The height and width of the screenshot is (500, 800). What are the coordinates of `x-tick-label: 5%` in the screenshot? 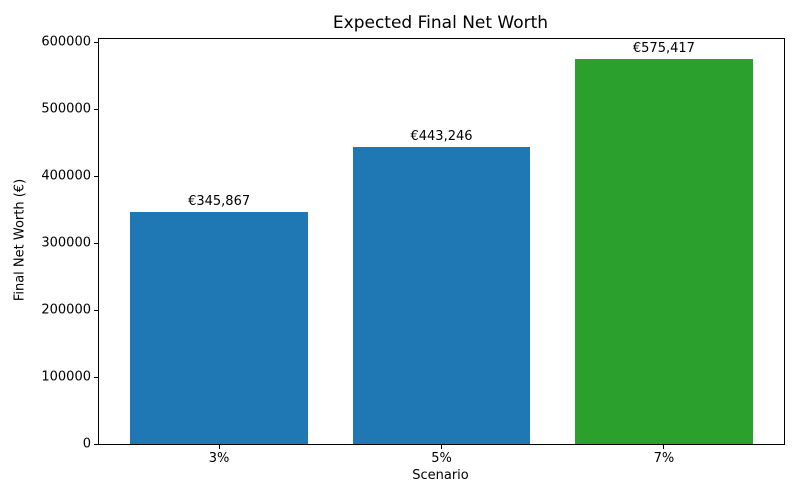 It's located at (441, 458).